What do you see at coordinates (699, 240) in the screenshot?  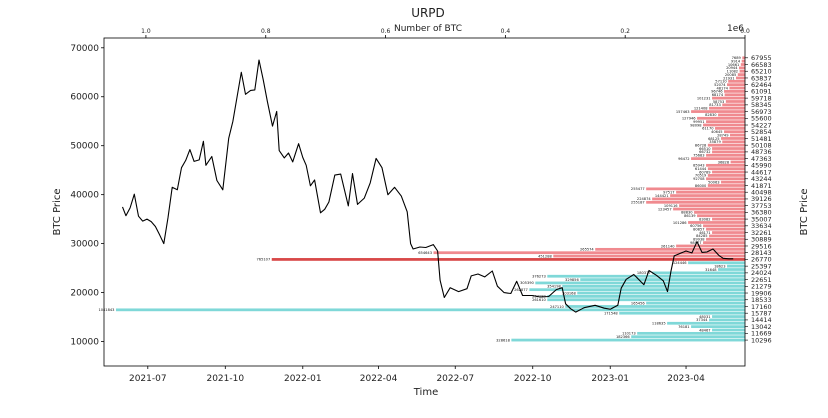 I see `urpd-bar-label: 89938` at bounding box center [699, 240].